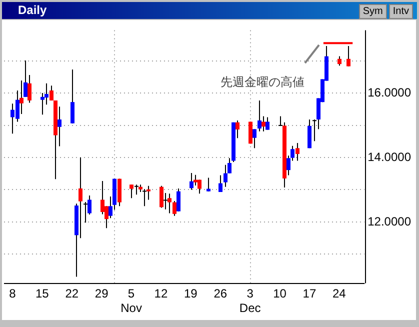  Describe the element at coordinates (262, 82) in the screenshot. I see `annotation: 先週金曜の高値` at that location.